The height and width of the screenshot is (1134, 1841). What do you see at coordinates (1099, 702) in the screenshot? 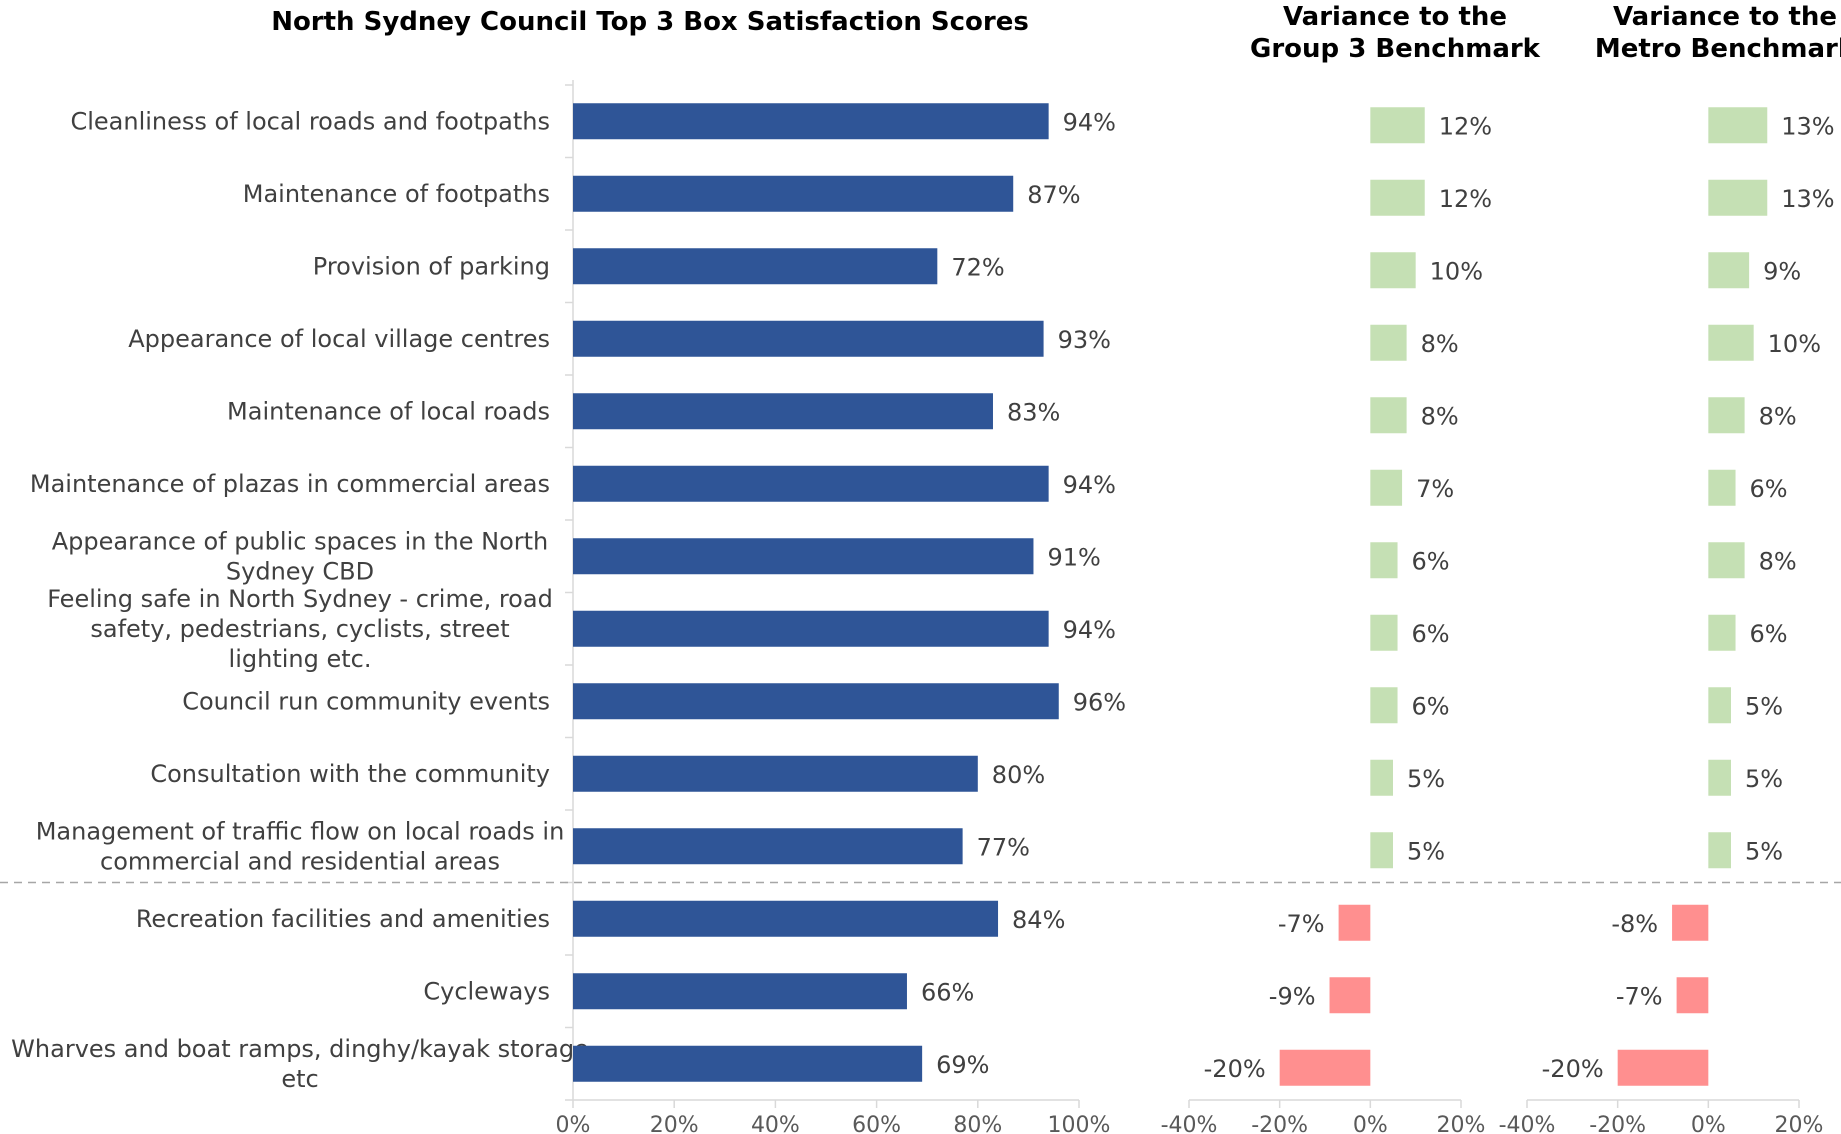
I see `main-bar-value: 96%` at bounding box center [1099, 702].